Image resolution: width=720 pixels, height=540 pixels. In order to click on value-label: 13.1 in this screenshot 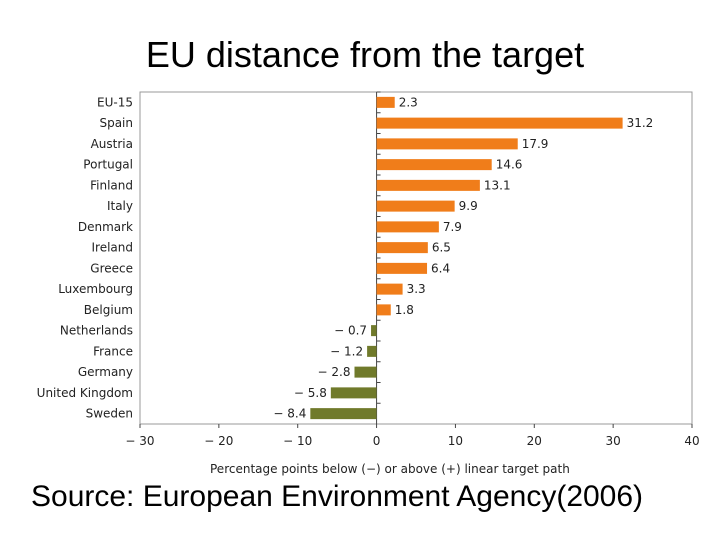, I will do `click(497, 185)`.